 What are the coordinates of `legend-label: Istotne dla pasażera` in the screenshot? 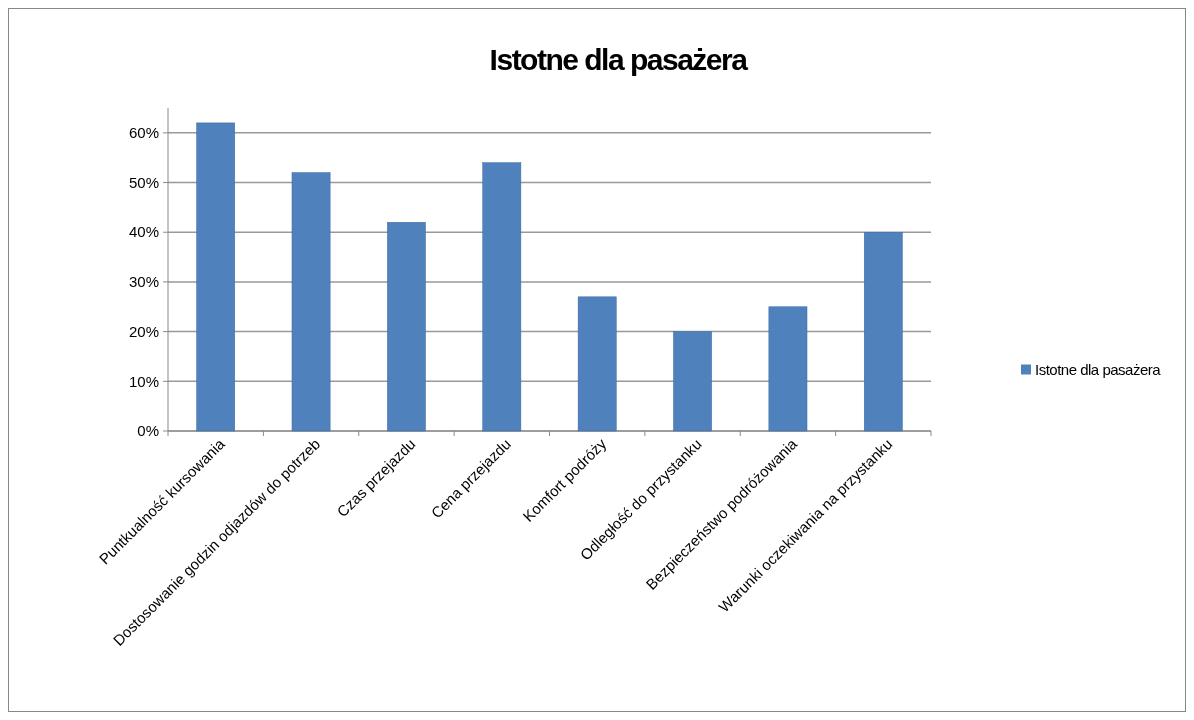 It's located at (1098, 369).